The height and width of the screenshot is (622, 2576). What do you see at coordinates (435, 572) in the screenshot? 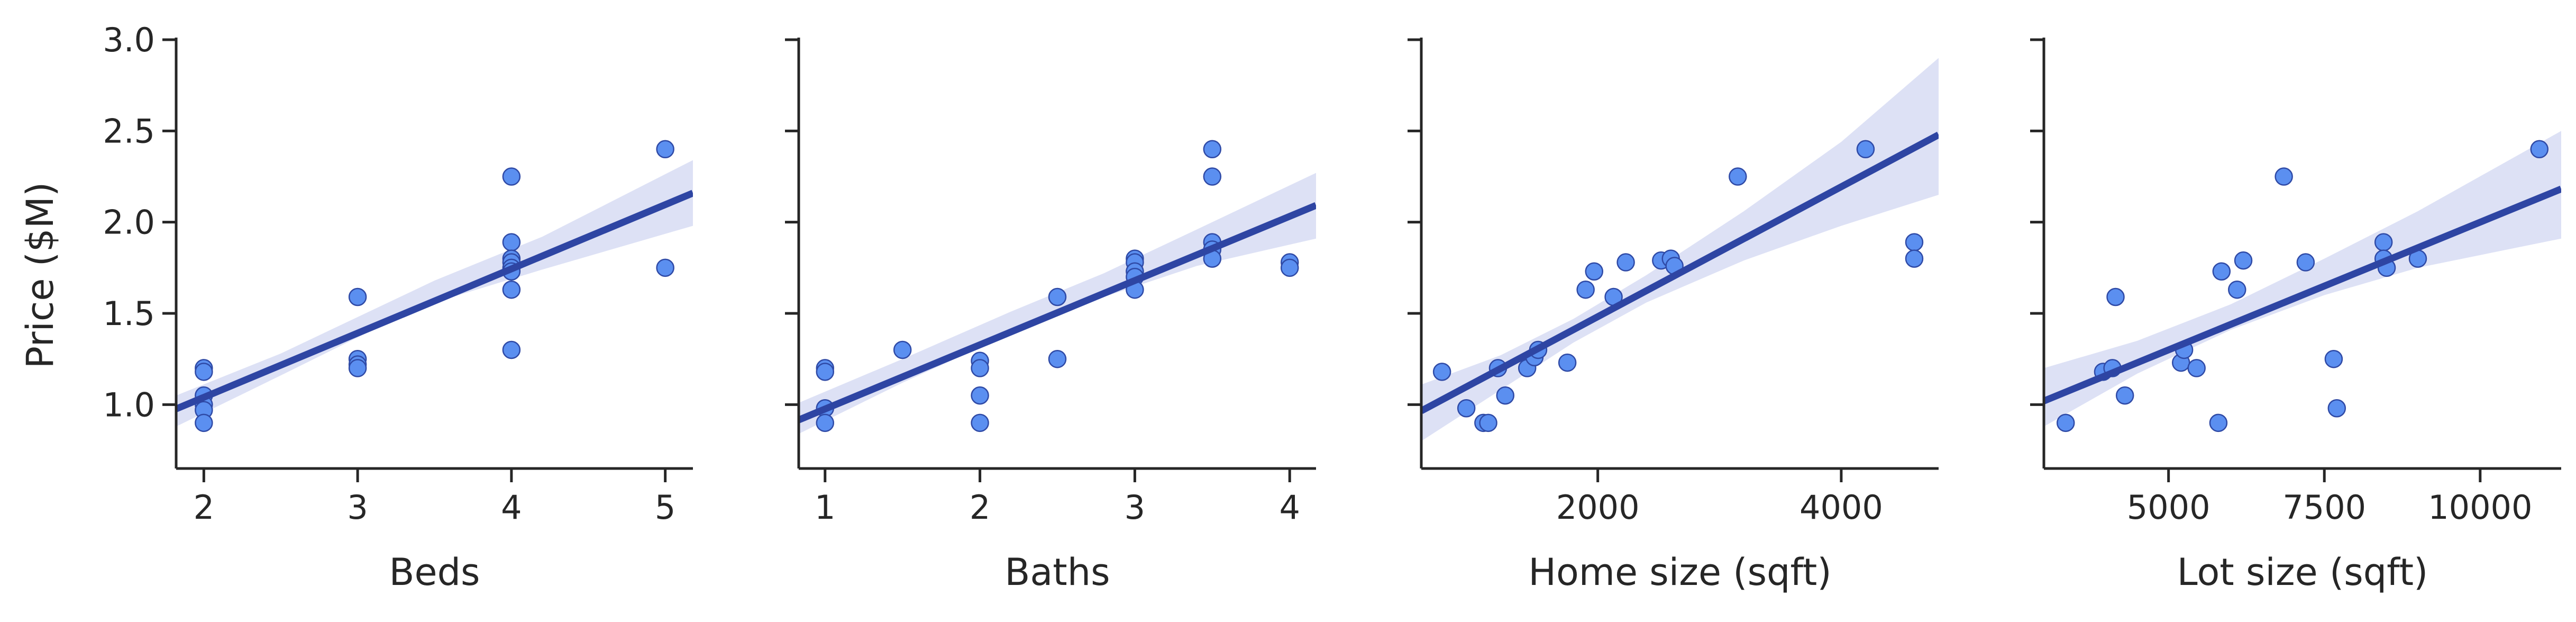
I see `x-axis-label: Beds` at bounding box center [435, 572].